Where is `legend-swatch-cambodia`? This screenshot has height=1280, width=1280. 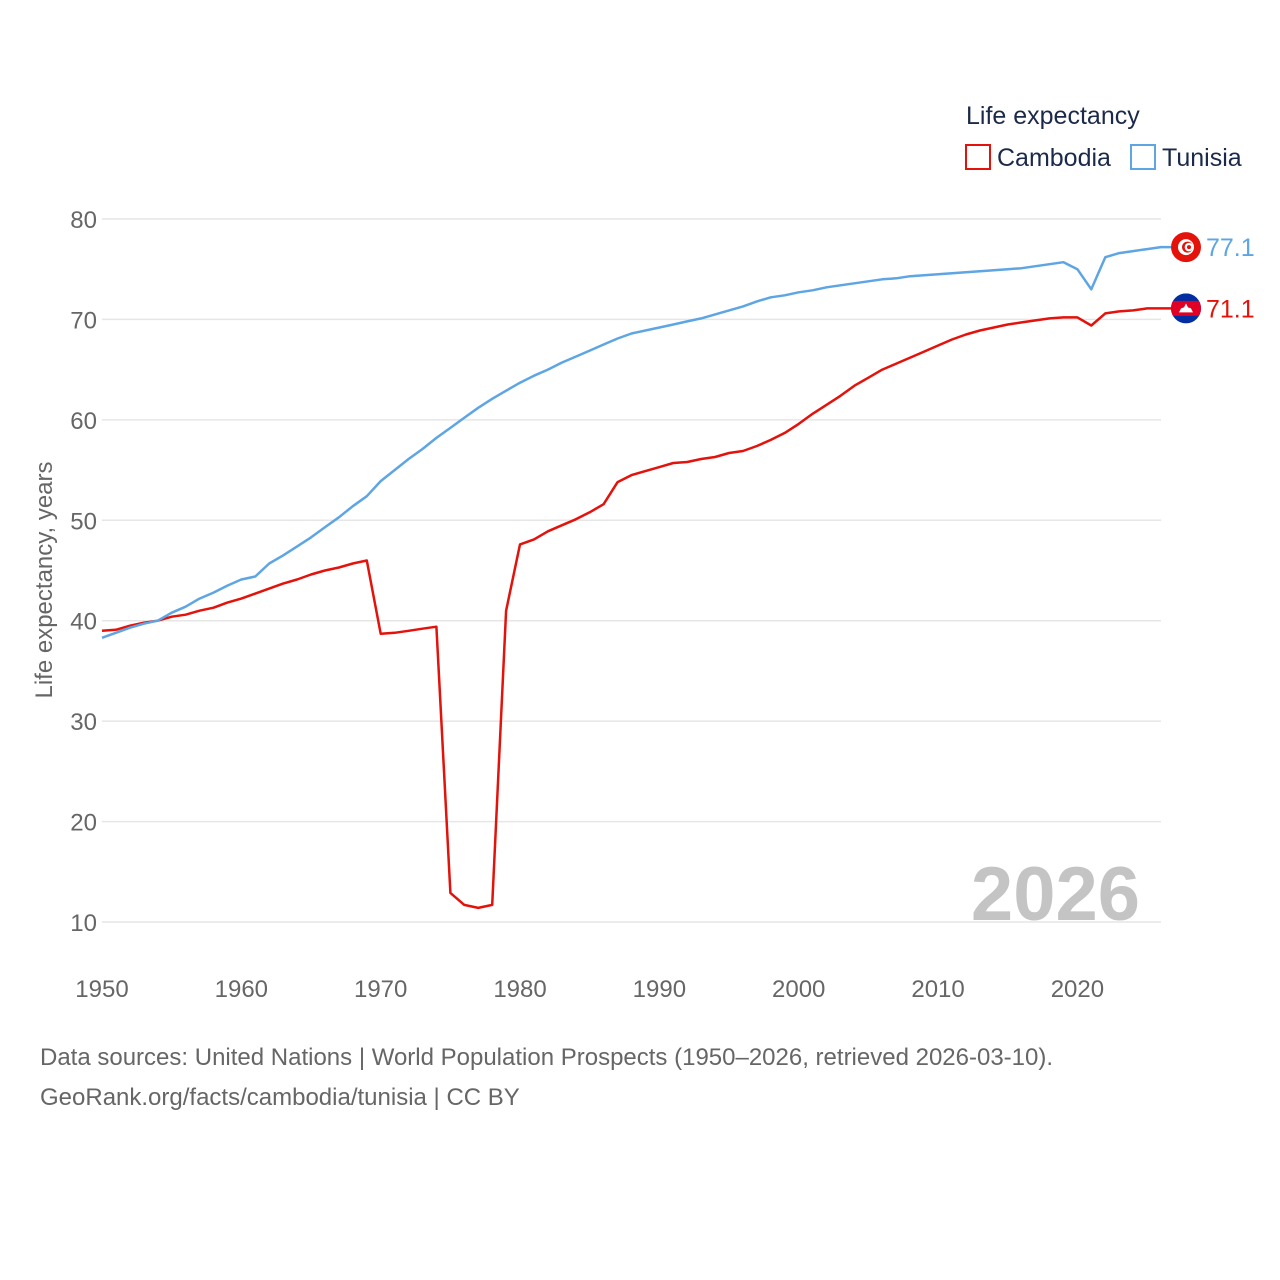 legend-swatch-cambodia is located at coordinates (978, 157).